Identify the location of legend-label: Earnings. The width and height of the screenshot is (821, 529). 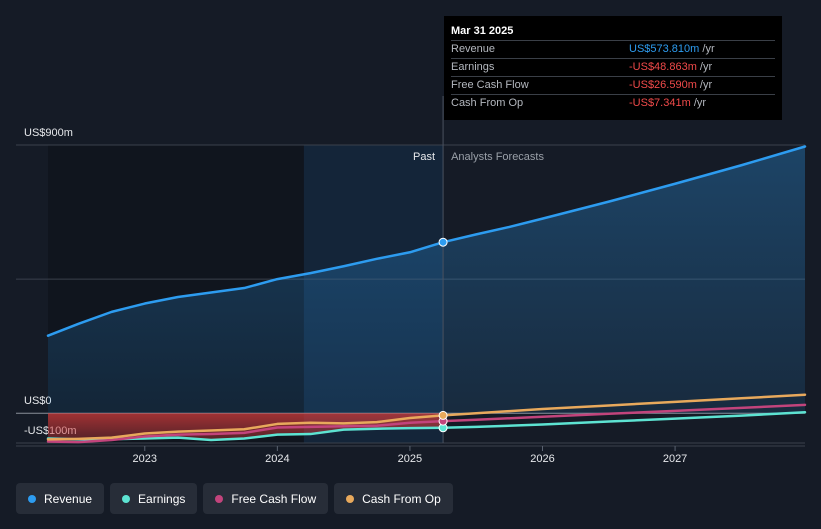
(162, 498).